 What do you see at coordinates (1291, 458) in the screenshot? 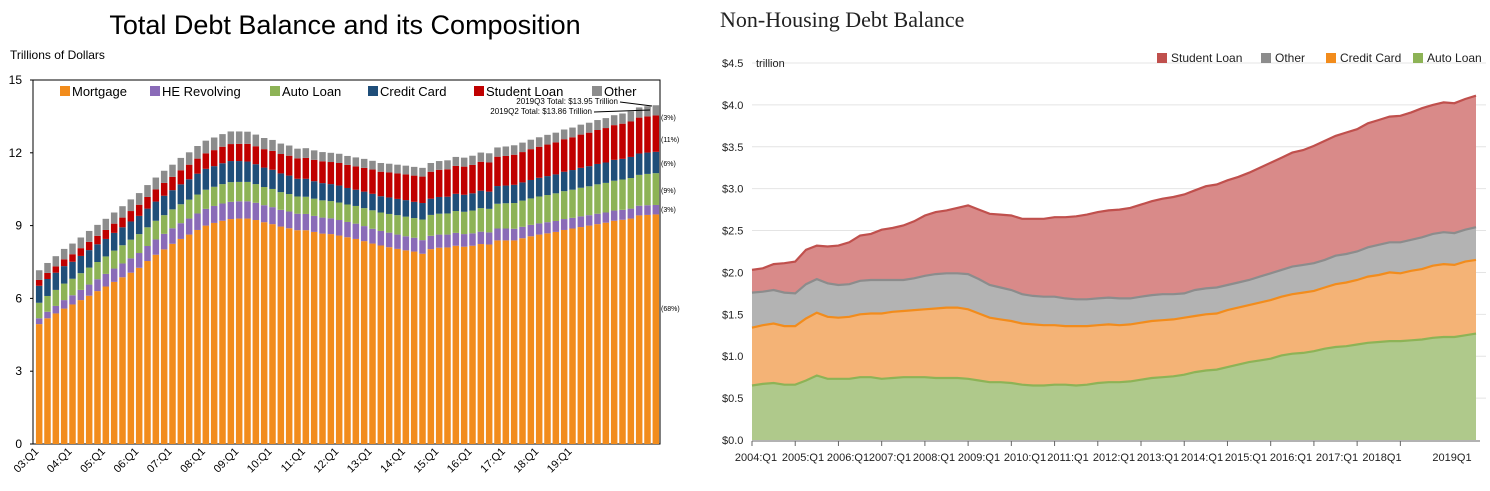
I see `right-xtick-label: 2016:Q1` at bounding box center [1291, 458].